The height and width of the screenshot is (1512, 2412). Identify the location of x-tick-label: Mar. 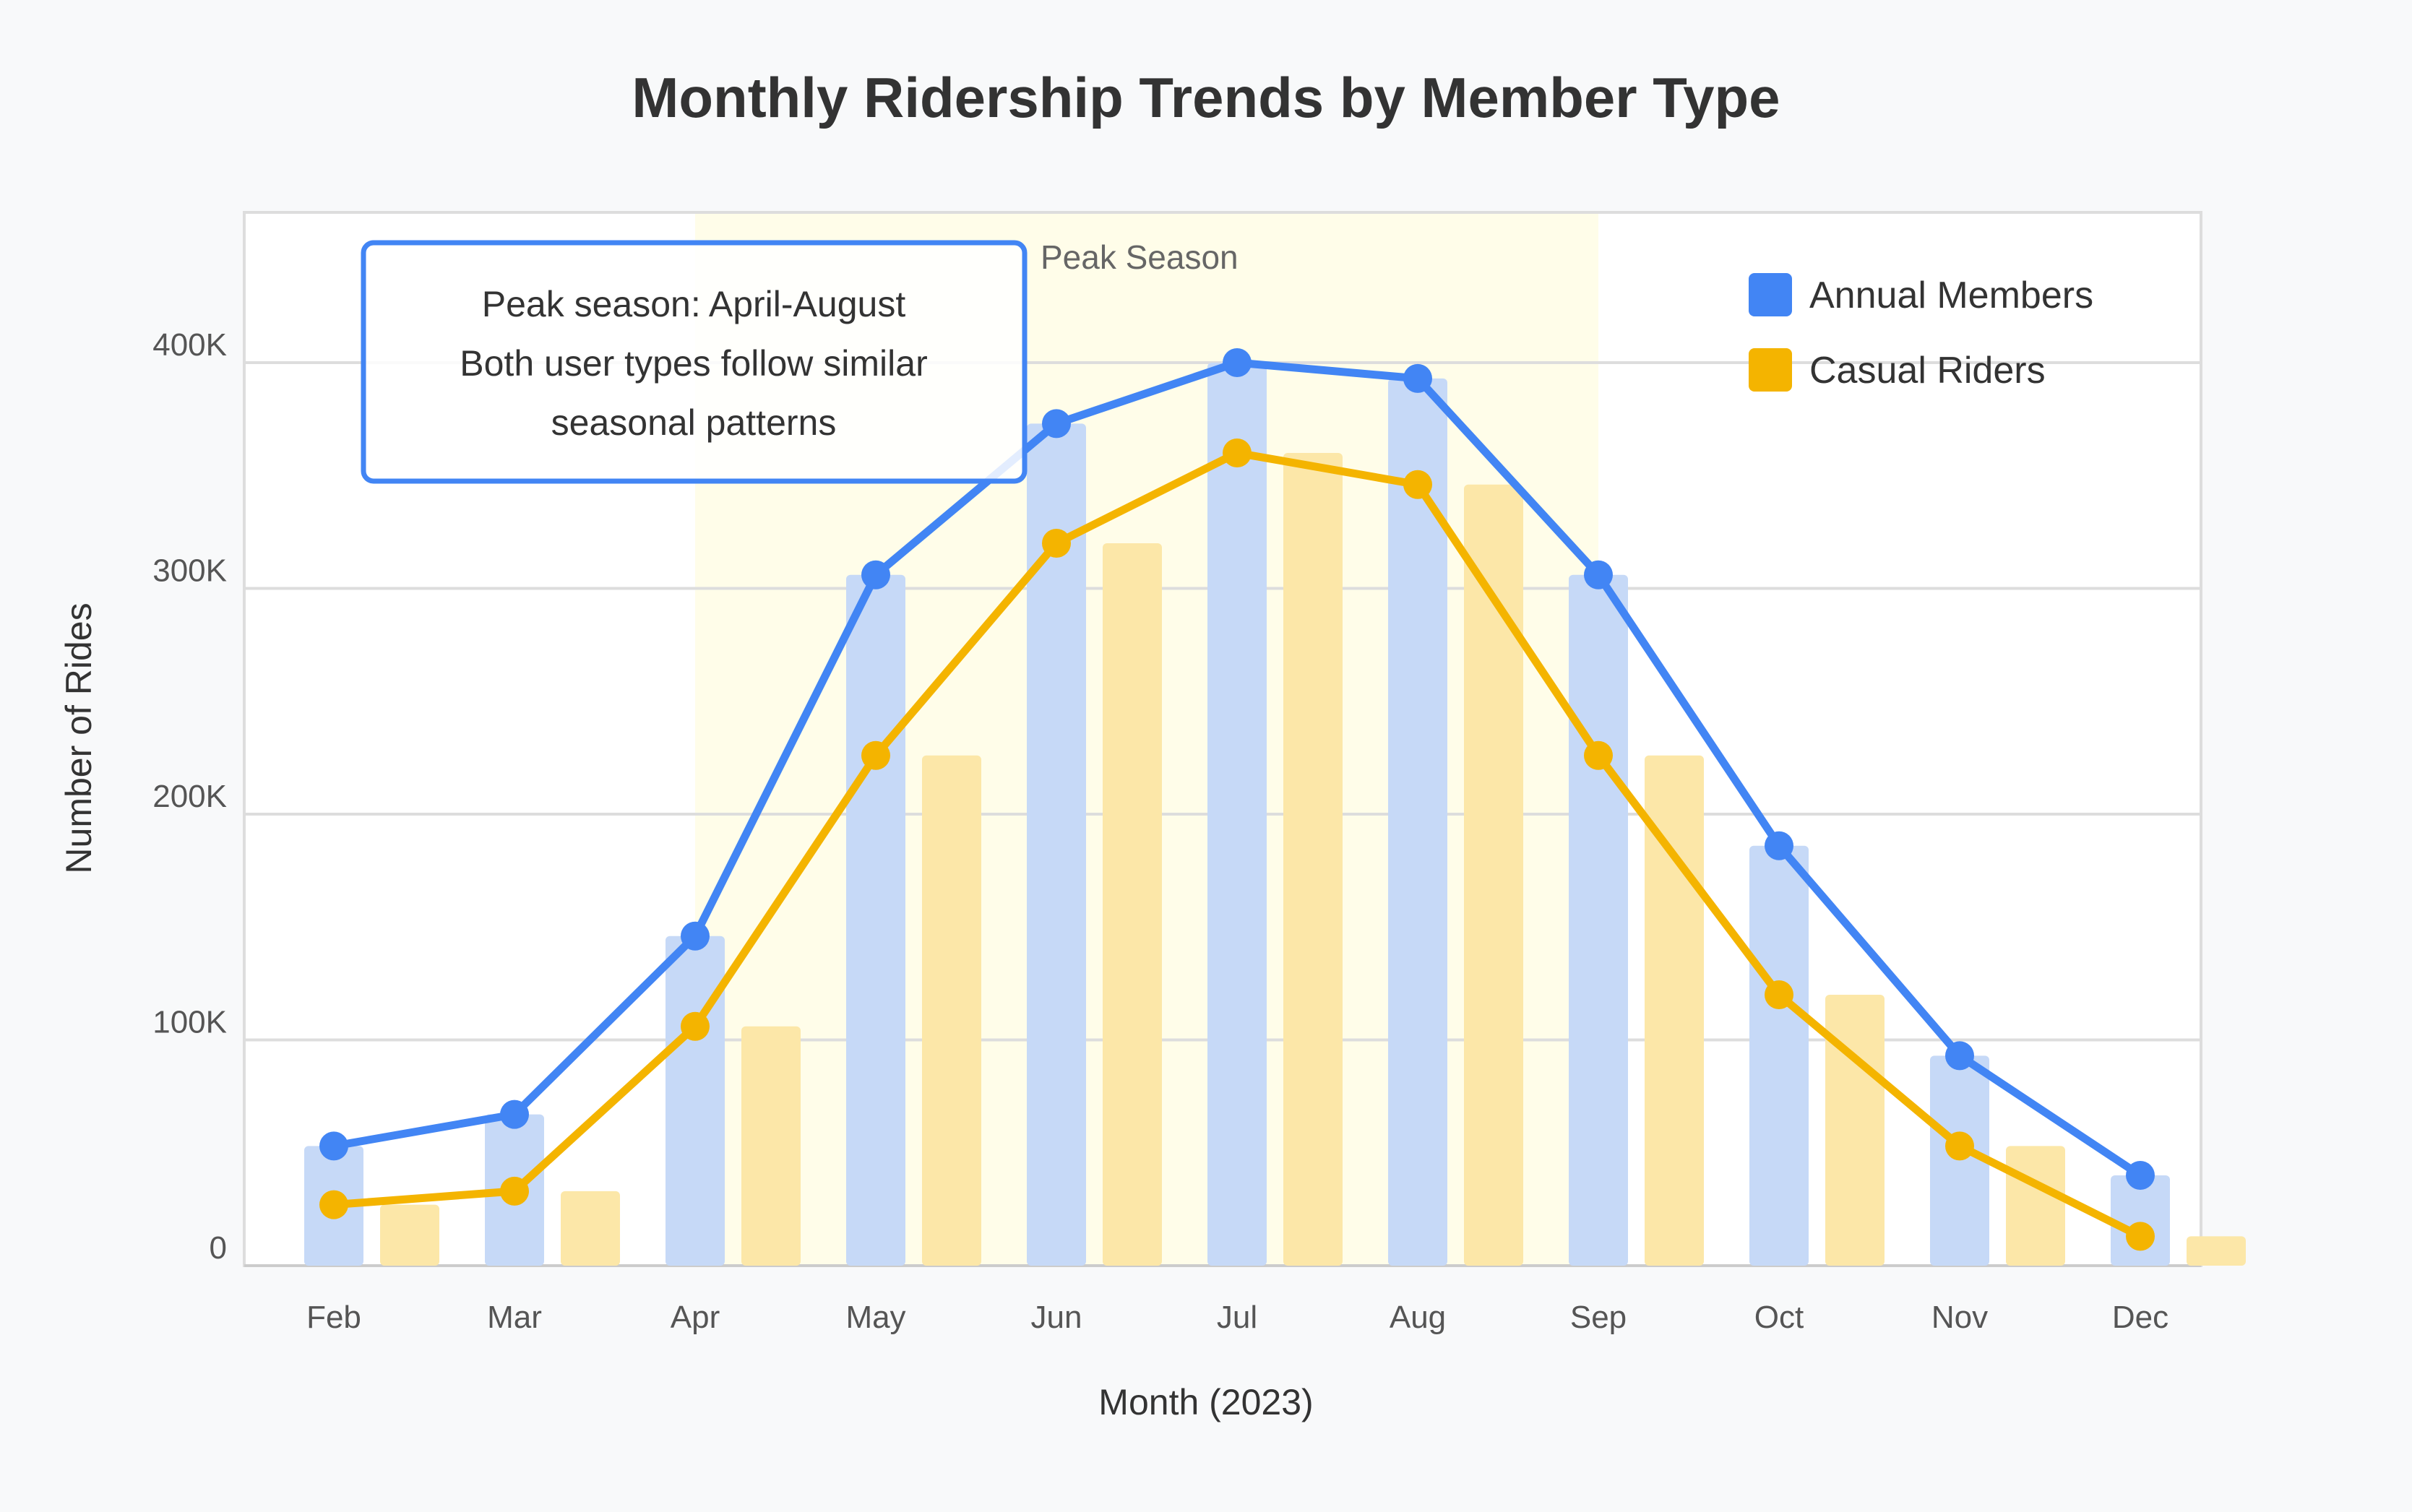
(514, 1317).